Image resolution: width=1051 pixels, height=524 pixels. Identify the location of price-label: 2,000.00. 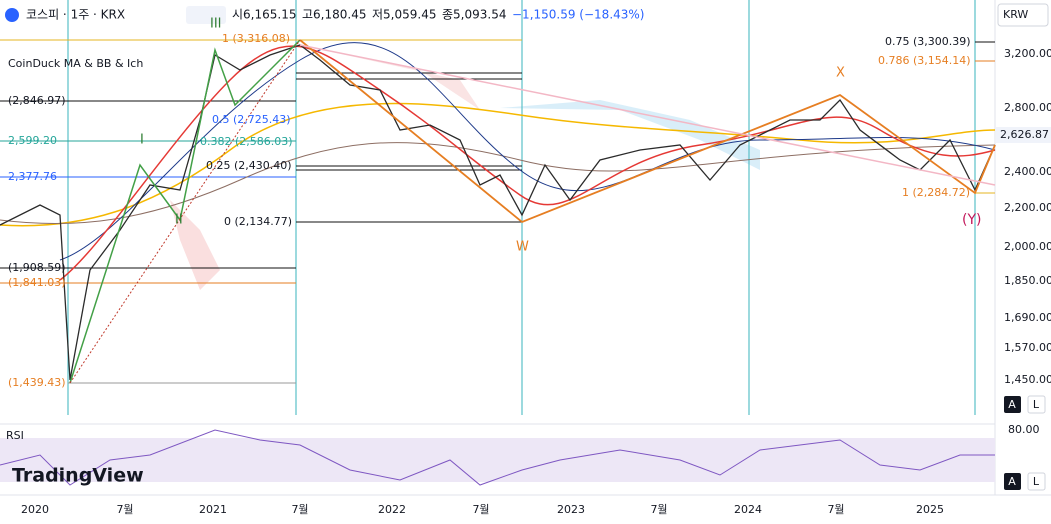
(1027, 246).